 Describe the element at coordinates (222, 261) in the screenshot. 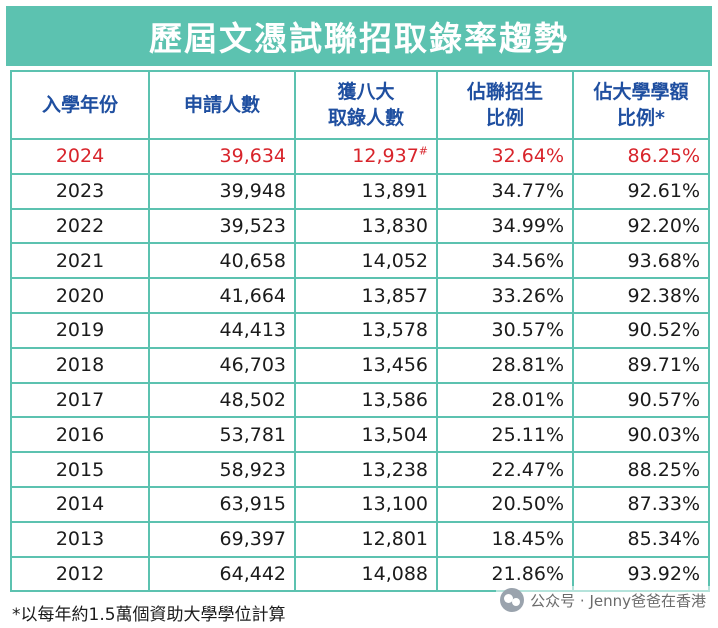

I see `cell-applicants: 40,658` at that location.